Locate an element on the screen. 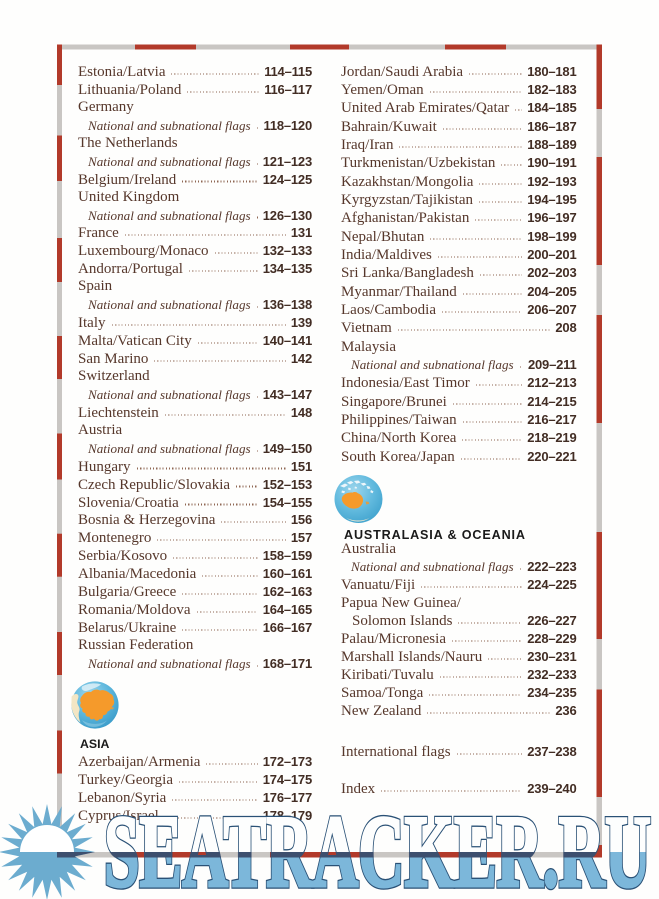 This screenshot has width=659, height=899. svg-text: SEATRACKER.RU is located at coordinates (377, 847).